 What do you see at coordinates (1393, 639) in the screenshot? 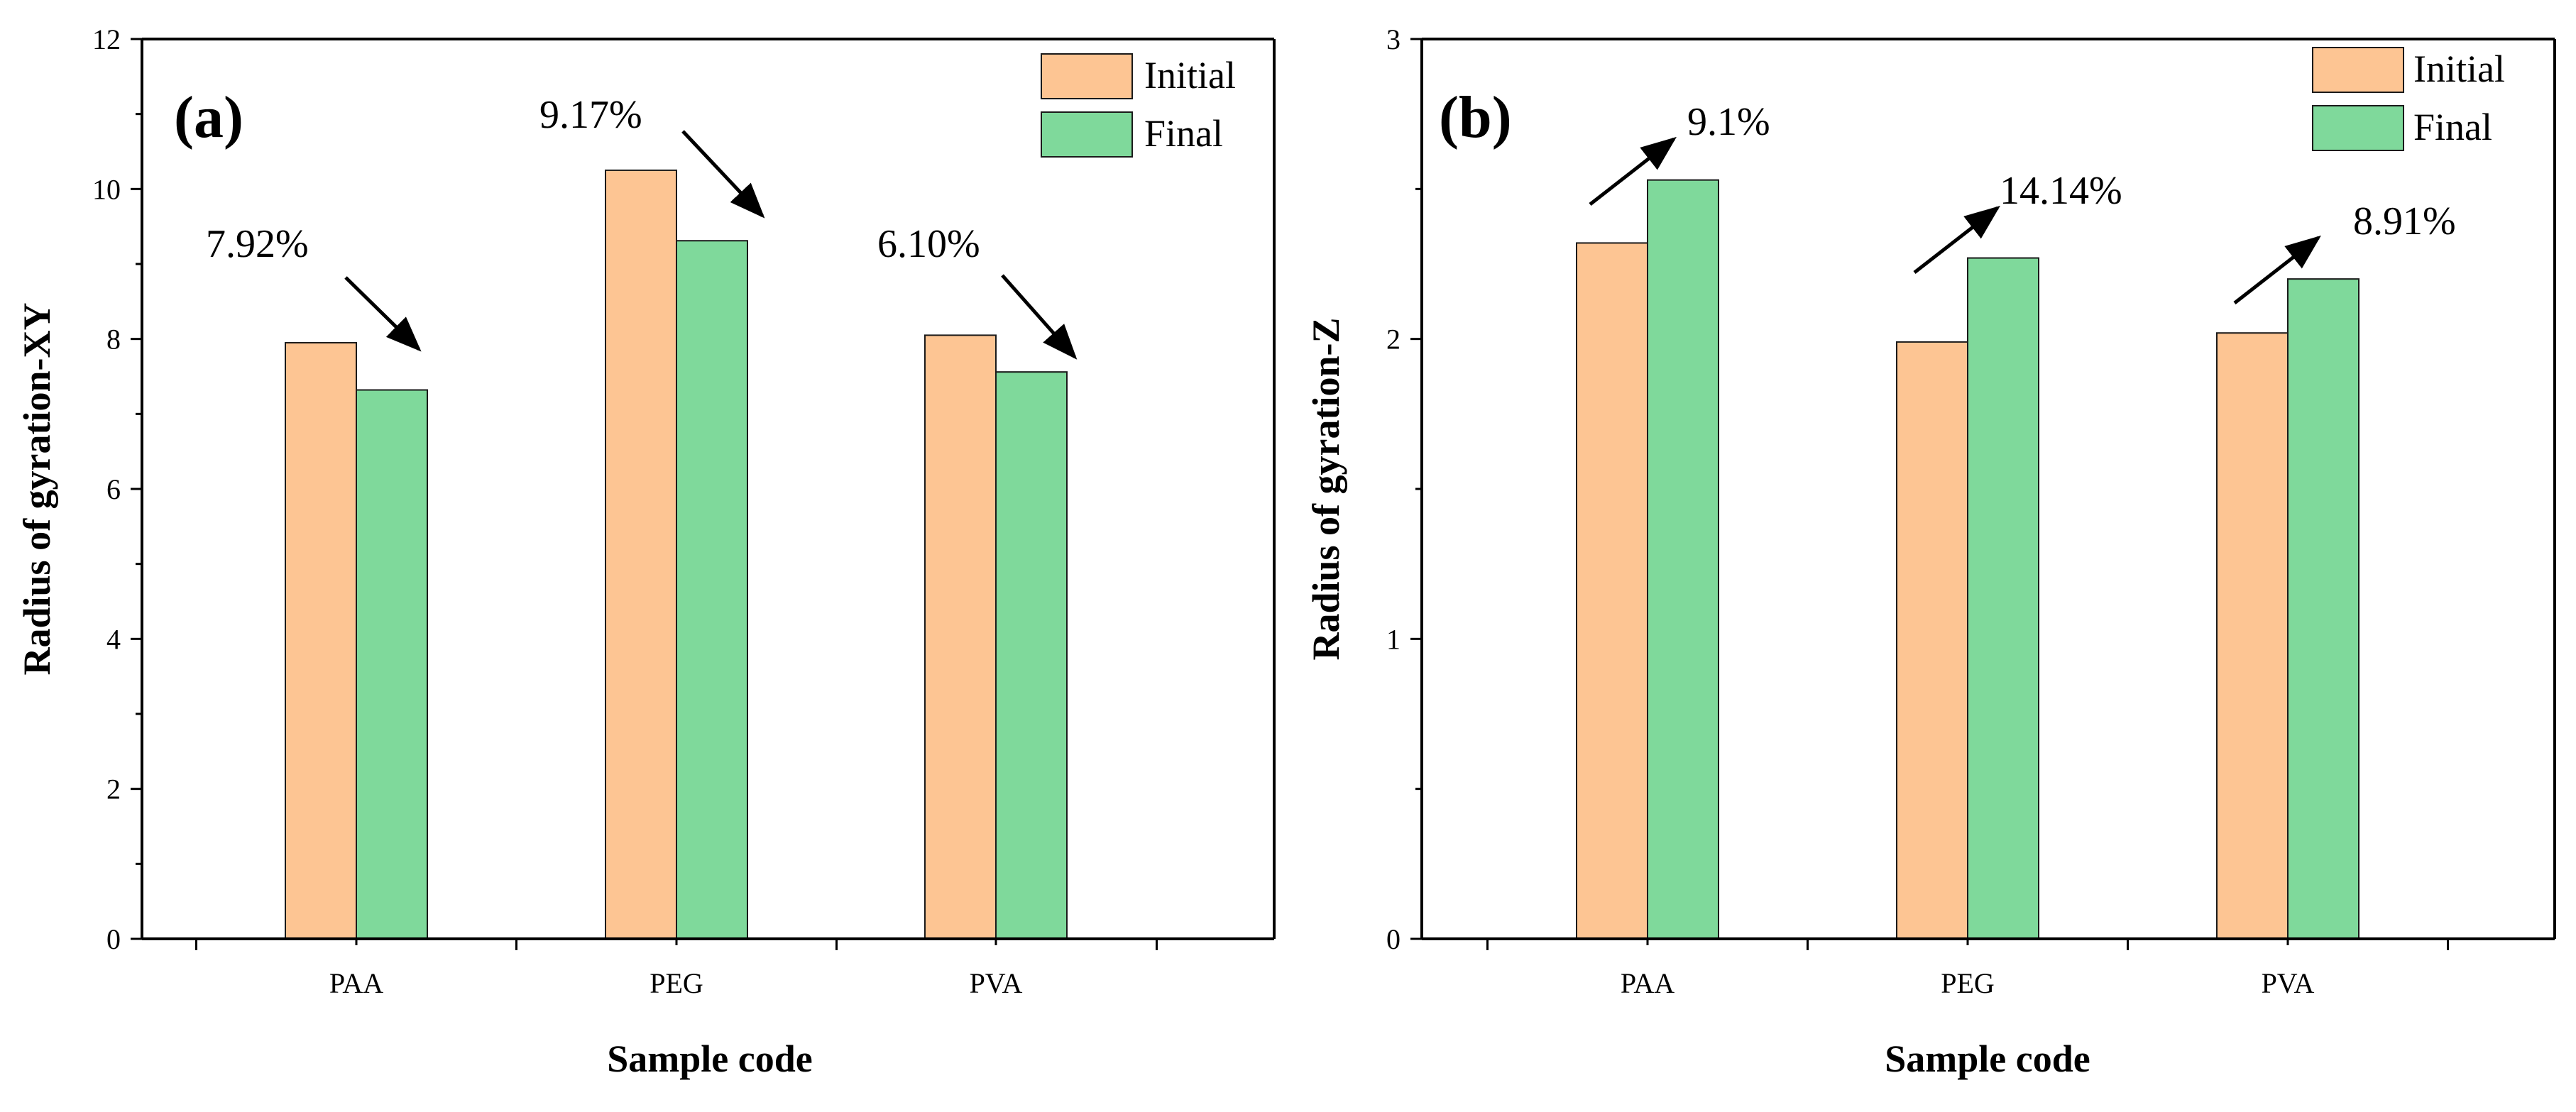
I see `y-tick-label: 1` at bounding box center [1393, 639].